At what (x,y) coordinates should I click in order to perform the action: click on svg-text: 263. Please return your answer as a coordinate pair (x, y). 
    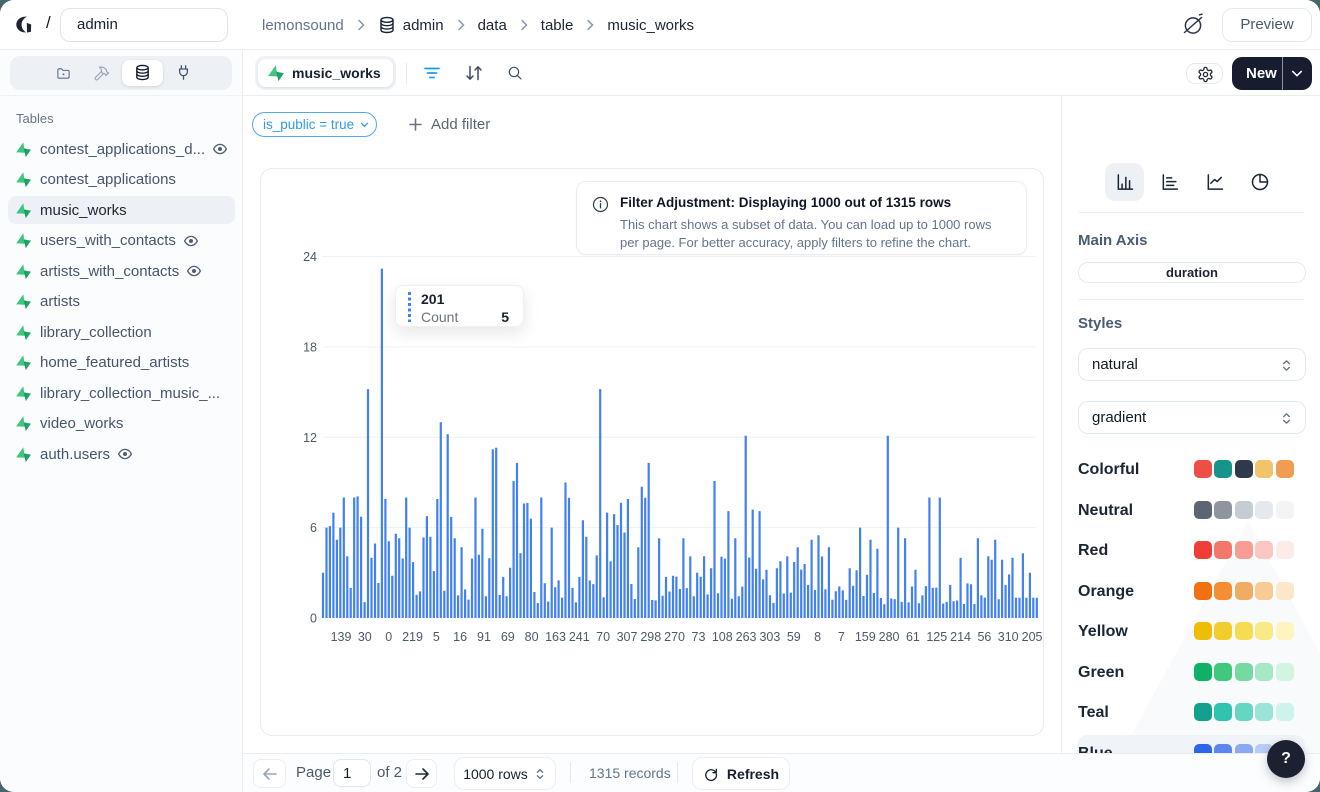
    Looking at the image, I should click on (746, 637).